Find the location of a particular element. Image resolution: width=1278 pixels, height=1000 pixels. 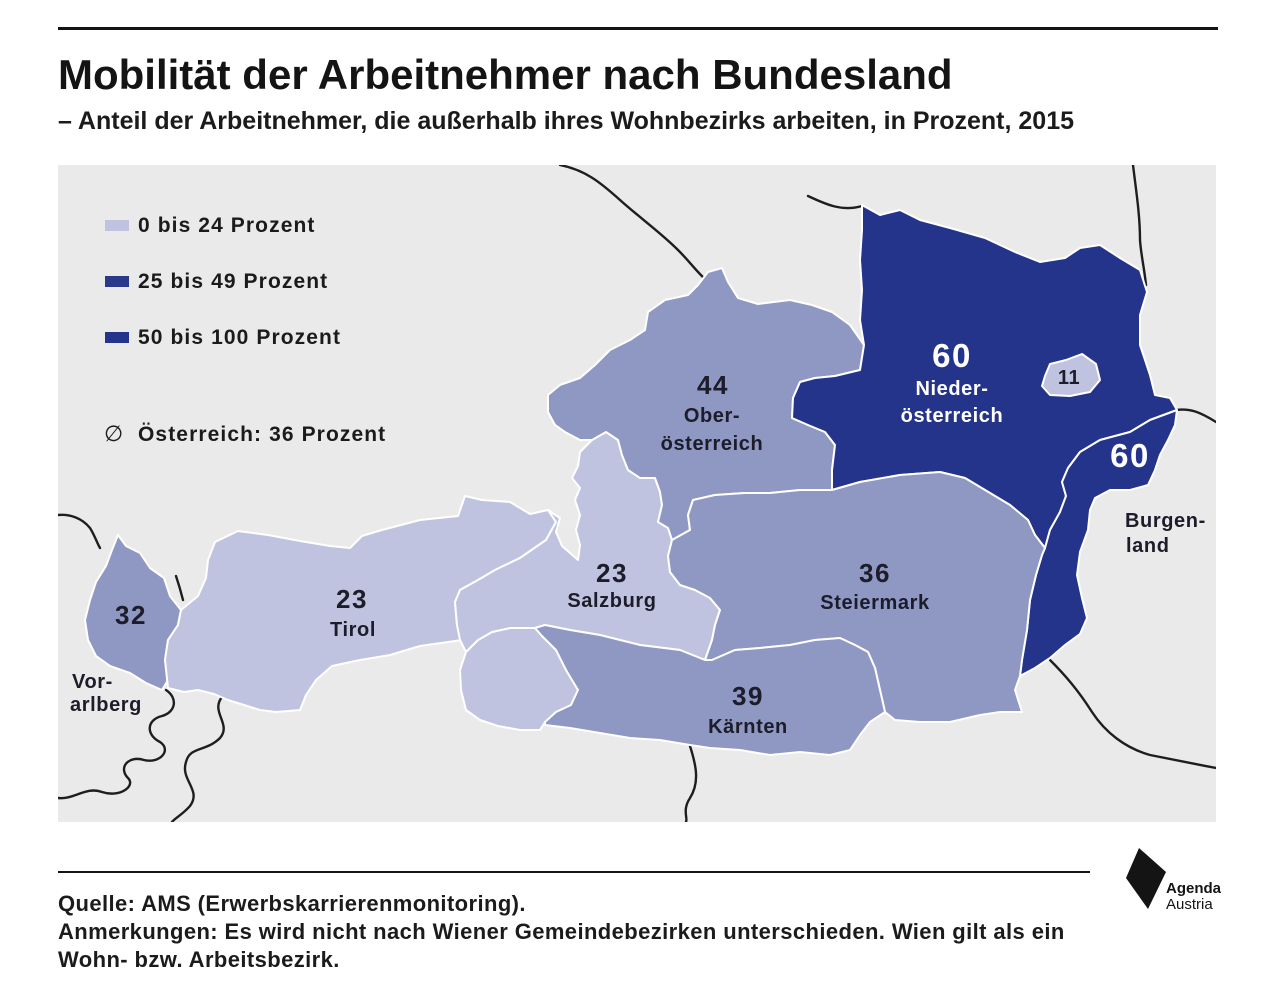

region-value-tirol: 23 is located at coordinates (352, 599).